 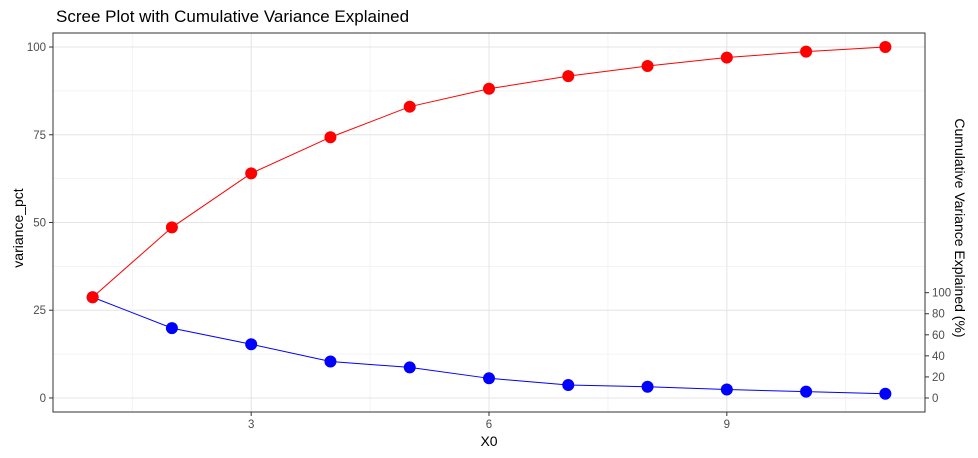 What do you see at coordinates (36, 48) in the screenshot?
I see `y-tick-label: 100` at bounding box center [36, 48].